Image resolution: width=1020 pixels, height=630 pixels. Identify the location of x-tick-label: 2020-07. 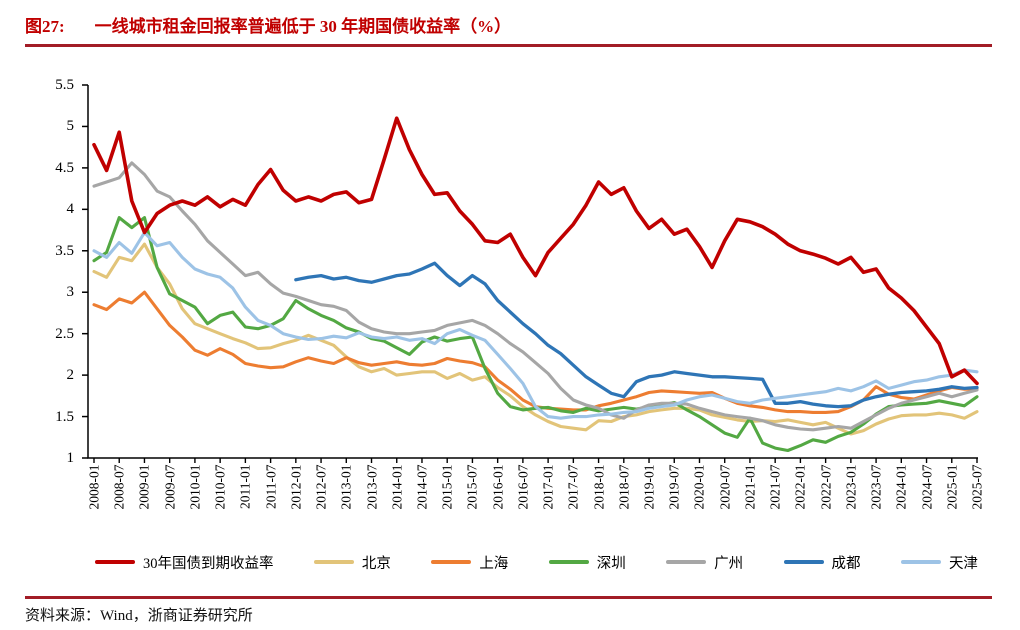
(725, 487).